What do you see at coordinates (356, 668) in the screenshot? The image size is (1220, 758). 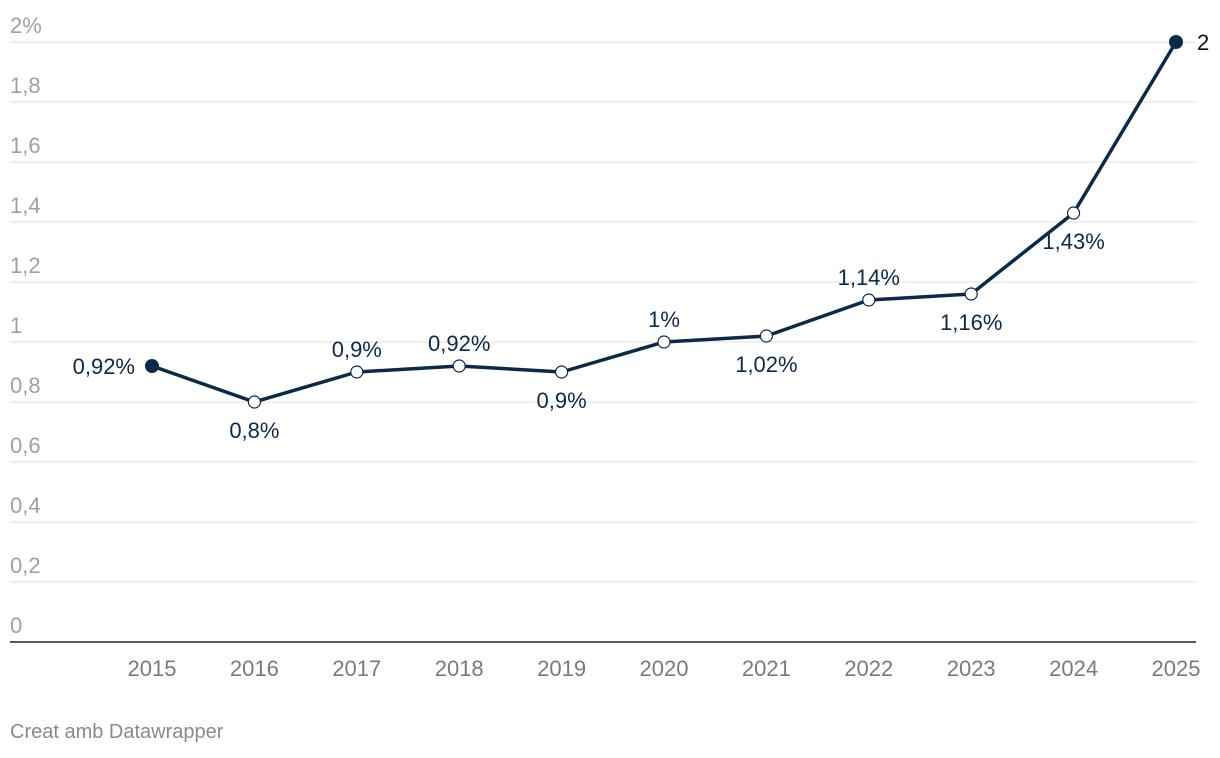 I see `x-tick-label: 2017` at bounding box center [356, 668].